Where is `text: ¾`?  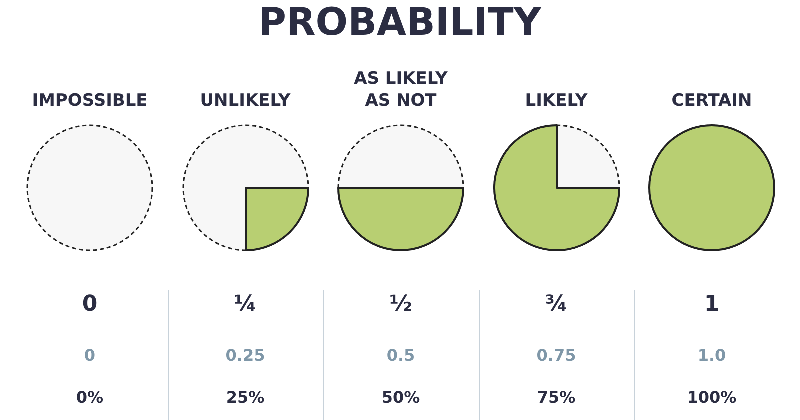 text: ¾ is located at coordinates (556, 304).